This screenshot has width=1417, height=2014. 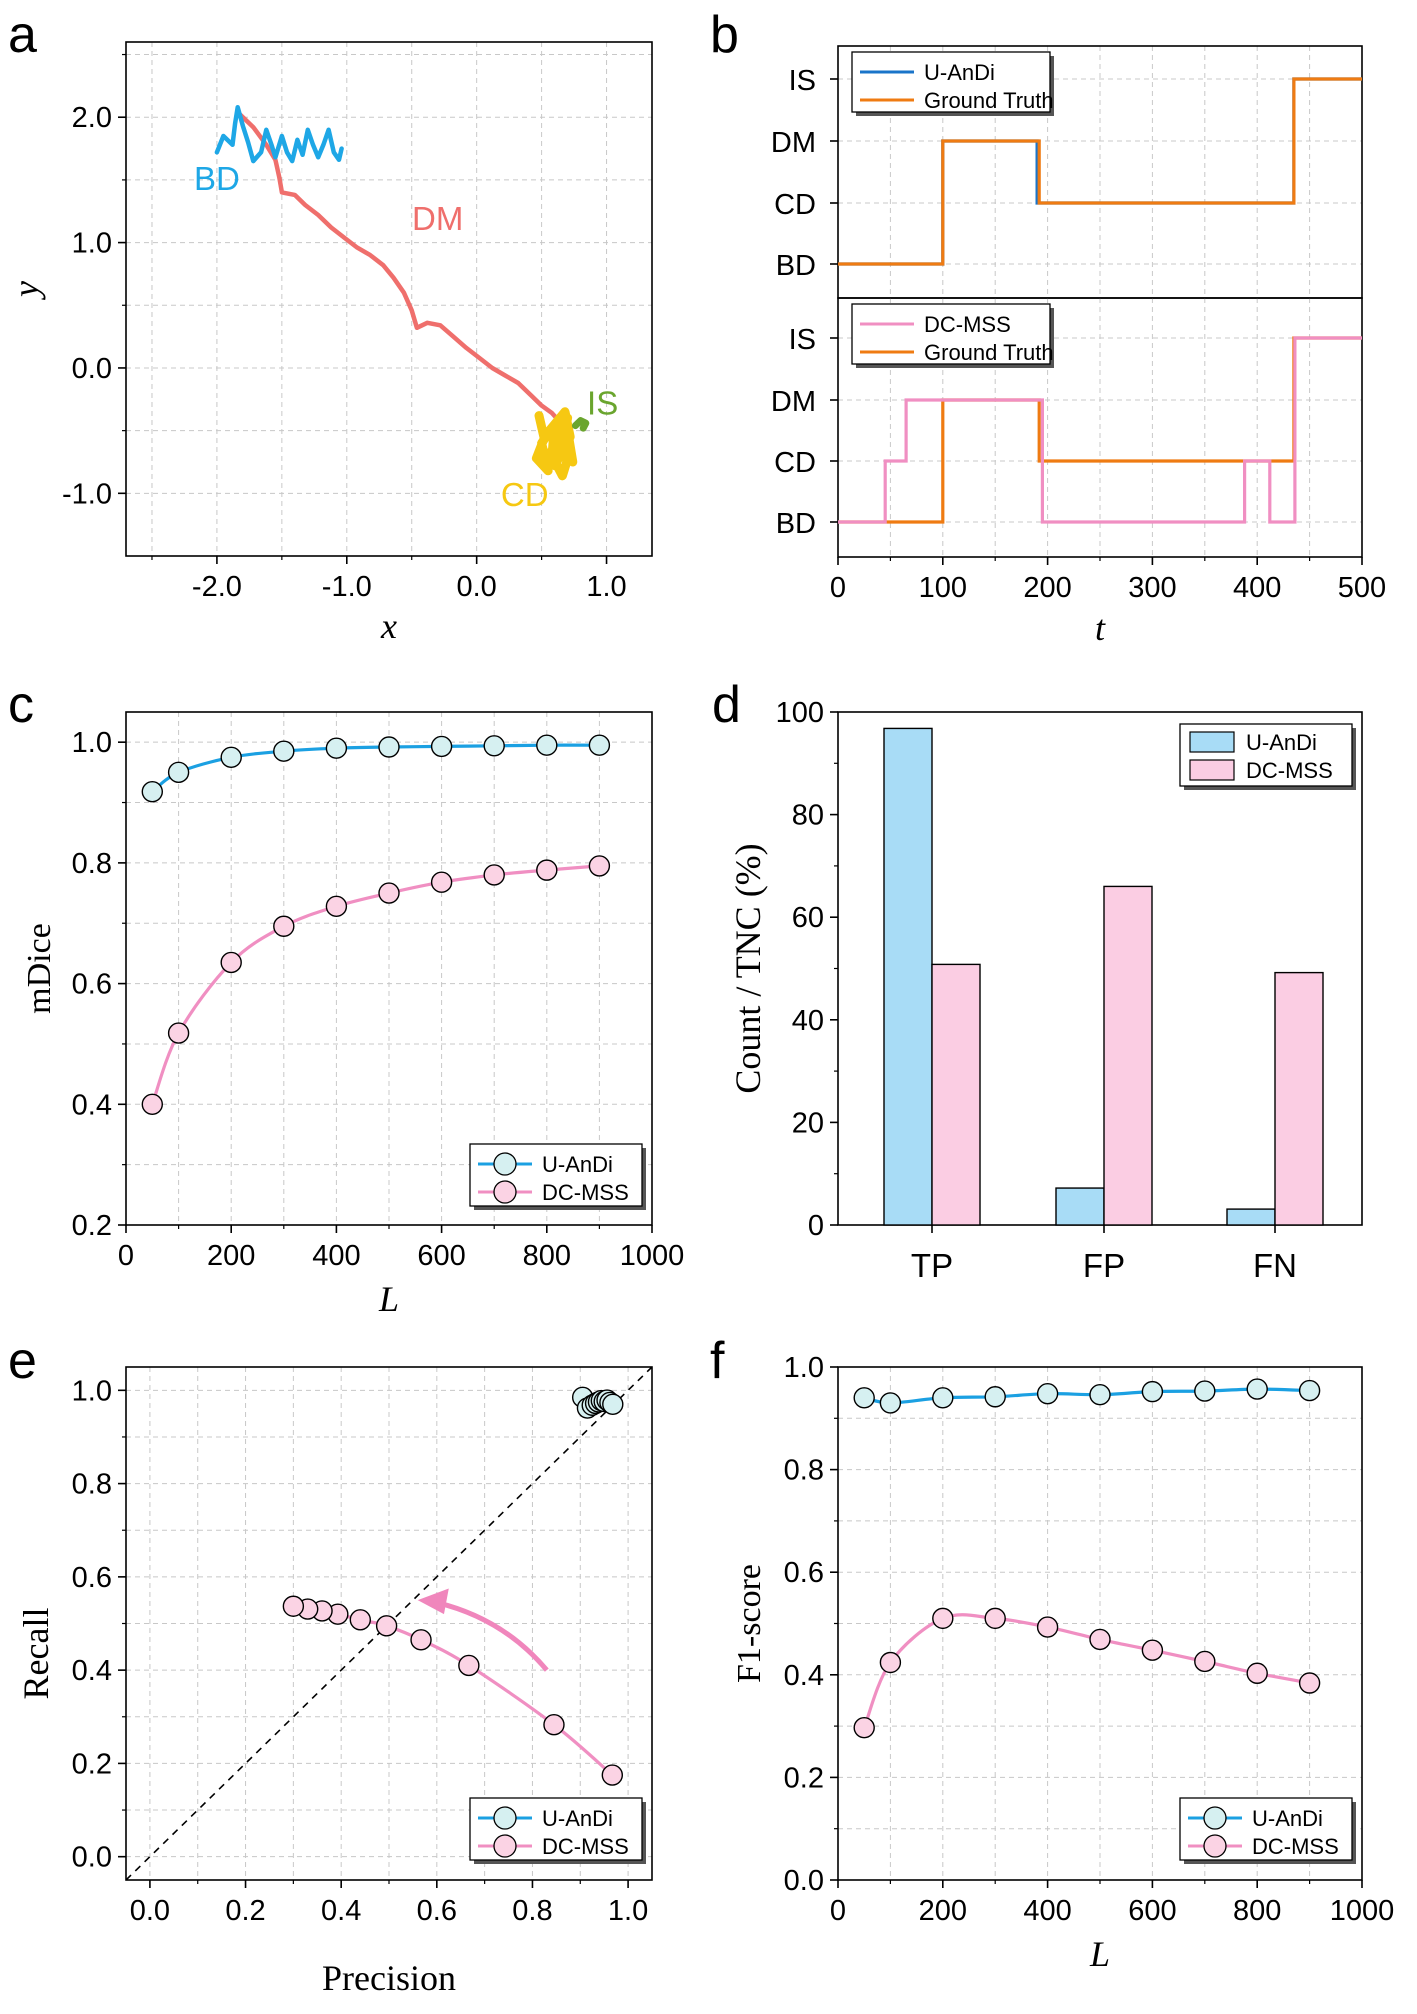 I want to click on b-bottom-series-dc-mss, so click(x=1100, y=430).